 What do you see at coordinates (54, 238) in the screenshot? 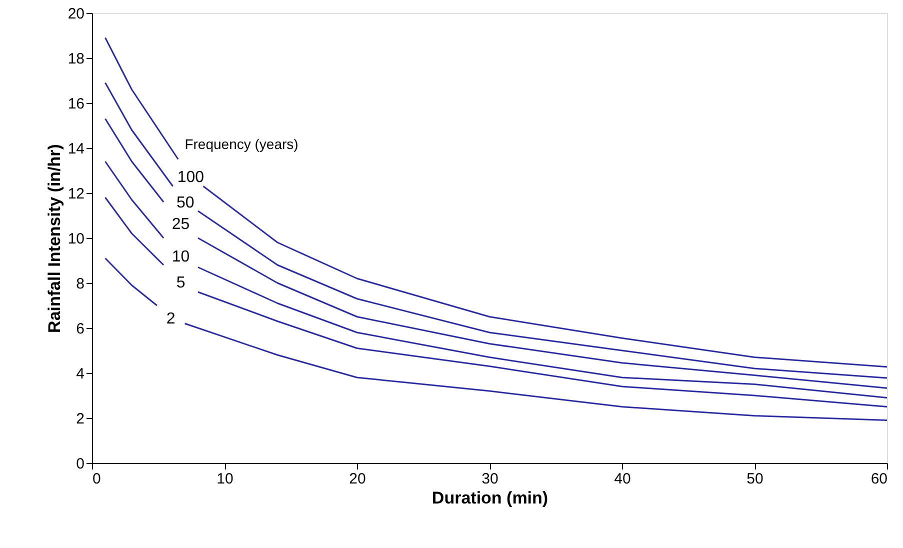
I see `y-axis-title: Rainfall Intensity (in/hr)` at bounding box center [54, 238].